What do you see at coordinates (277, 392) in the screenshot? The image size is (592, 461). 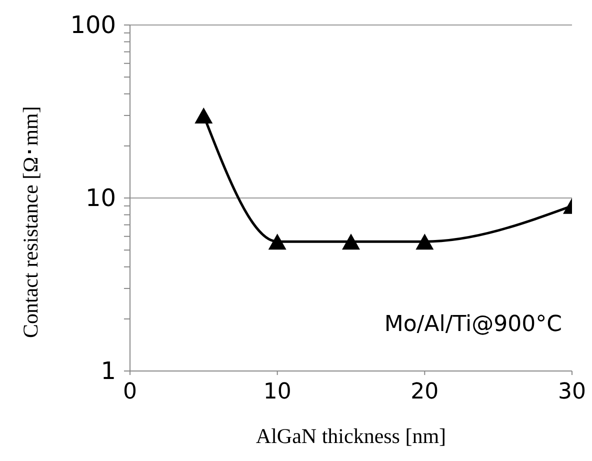 I see `x-tick-label: 10` at bounding box center [277, 392].